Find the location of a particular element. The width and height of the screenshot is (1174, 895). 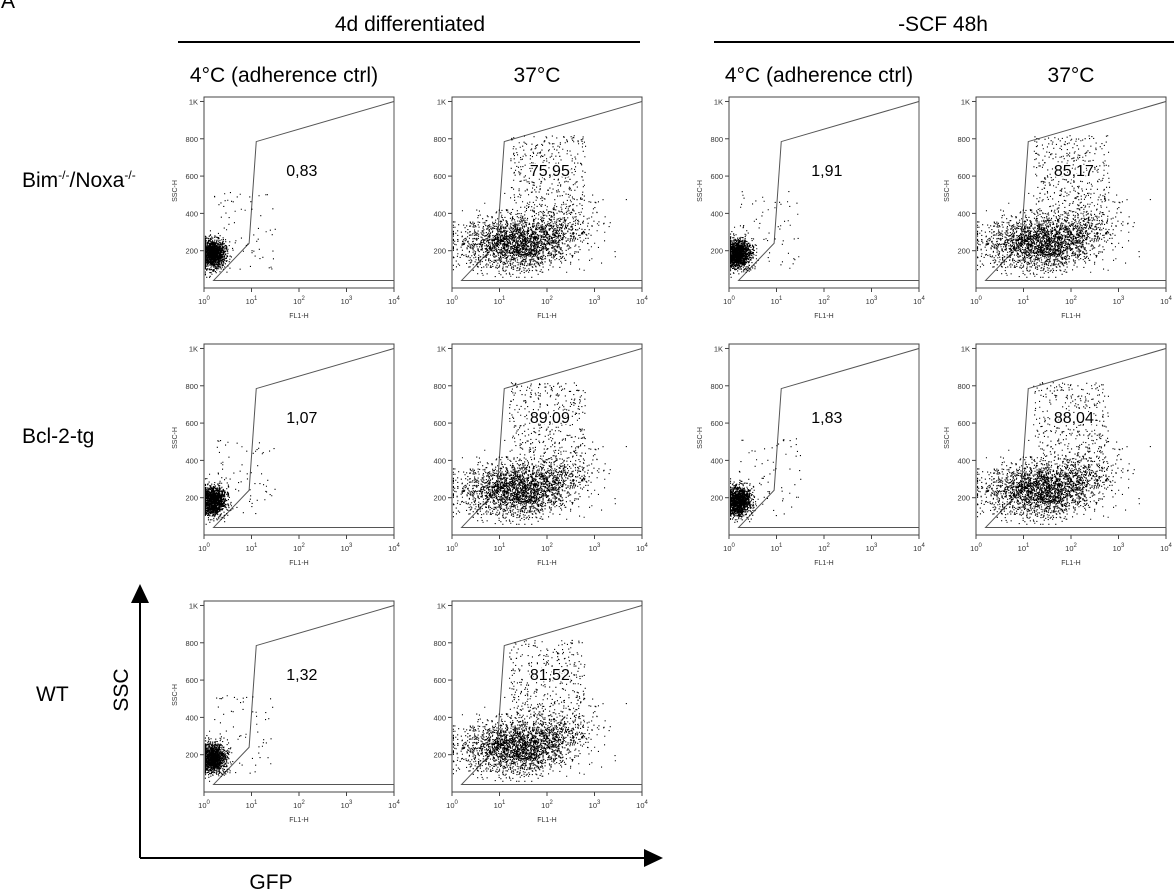

gate-percent-label: 85,17 is located at coordinates (1074, 171).